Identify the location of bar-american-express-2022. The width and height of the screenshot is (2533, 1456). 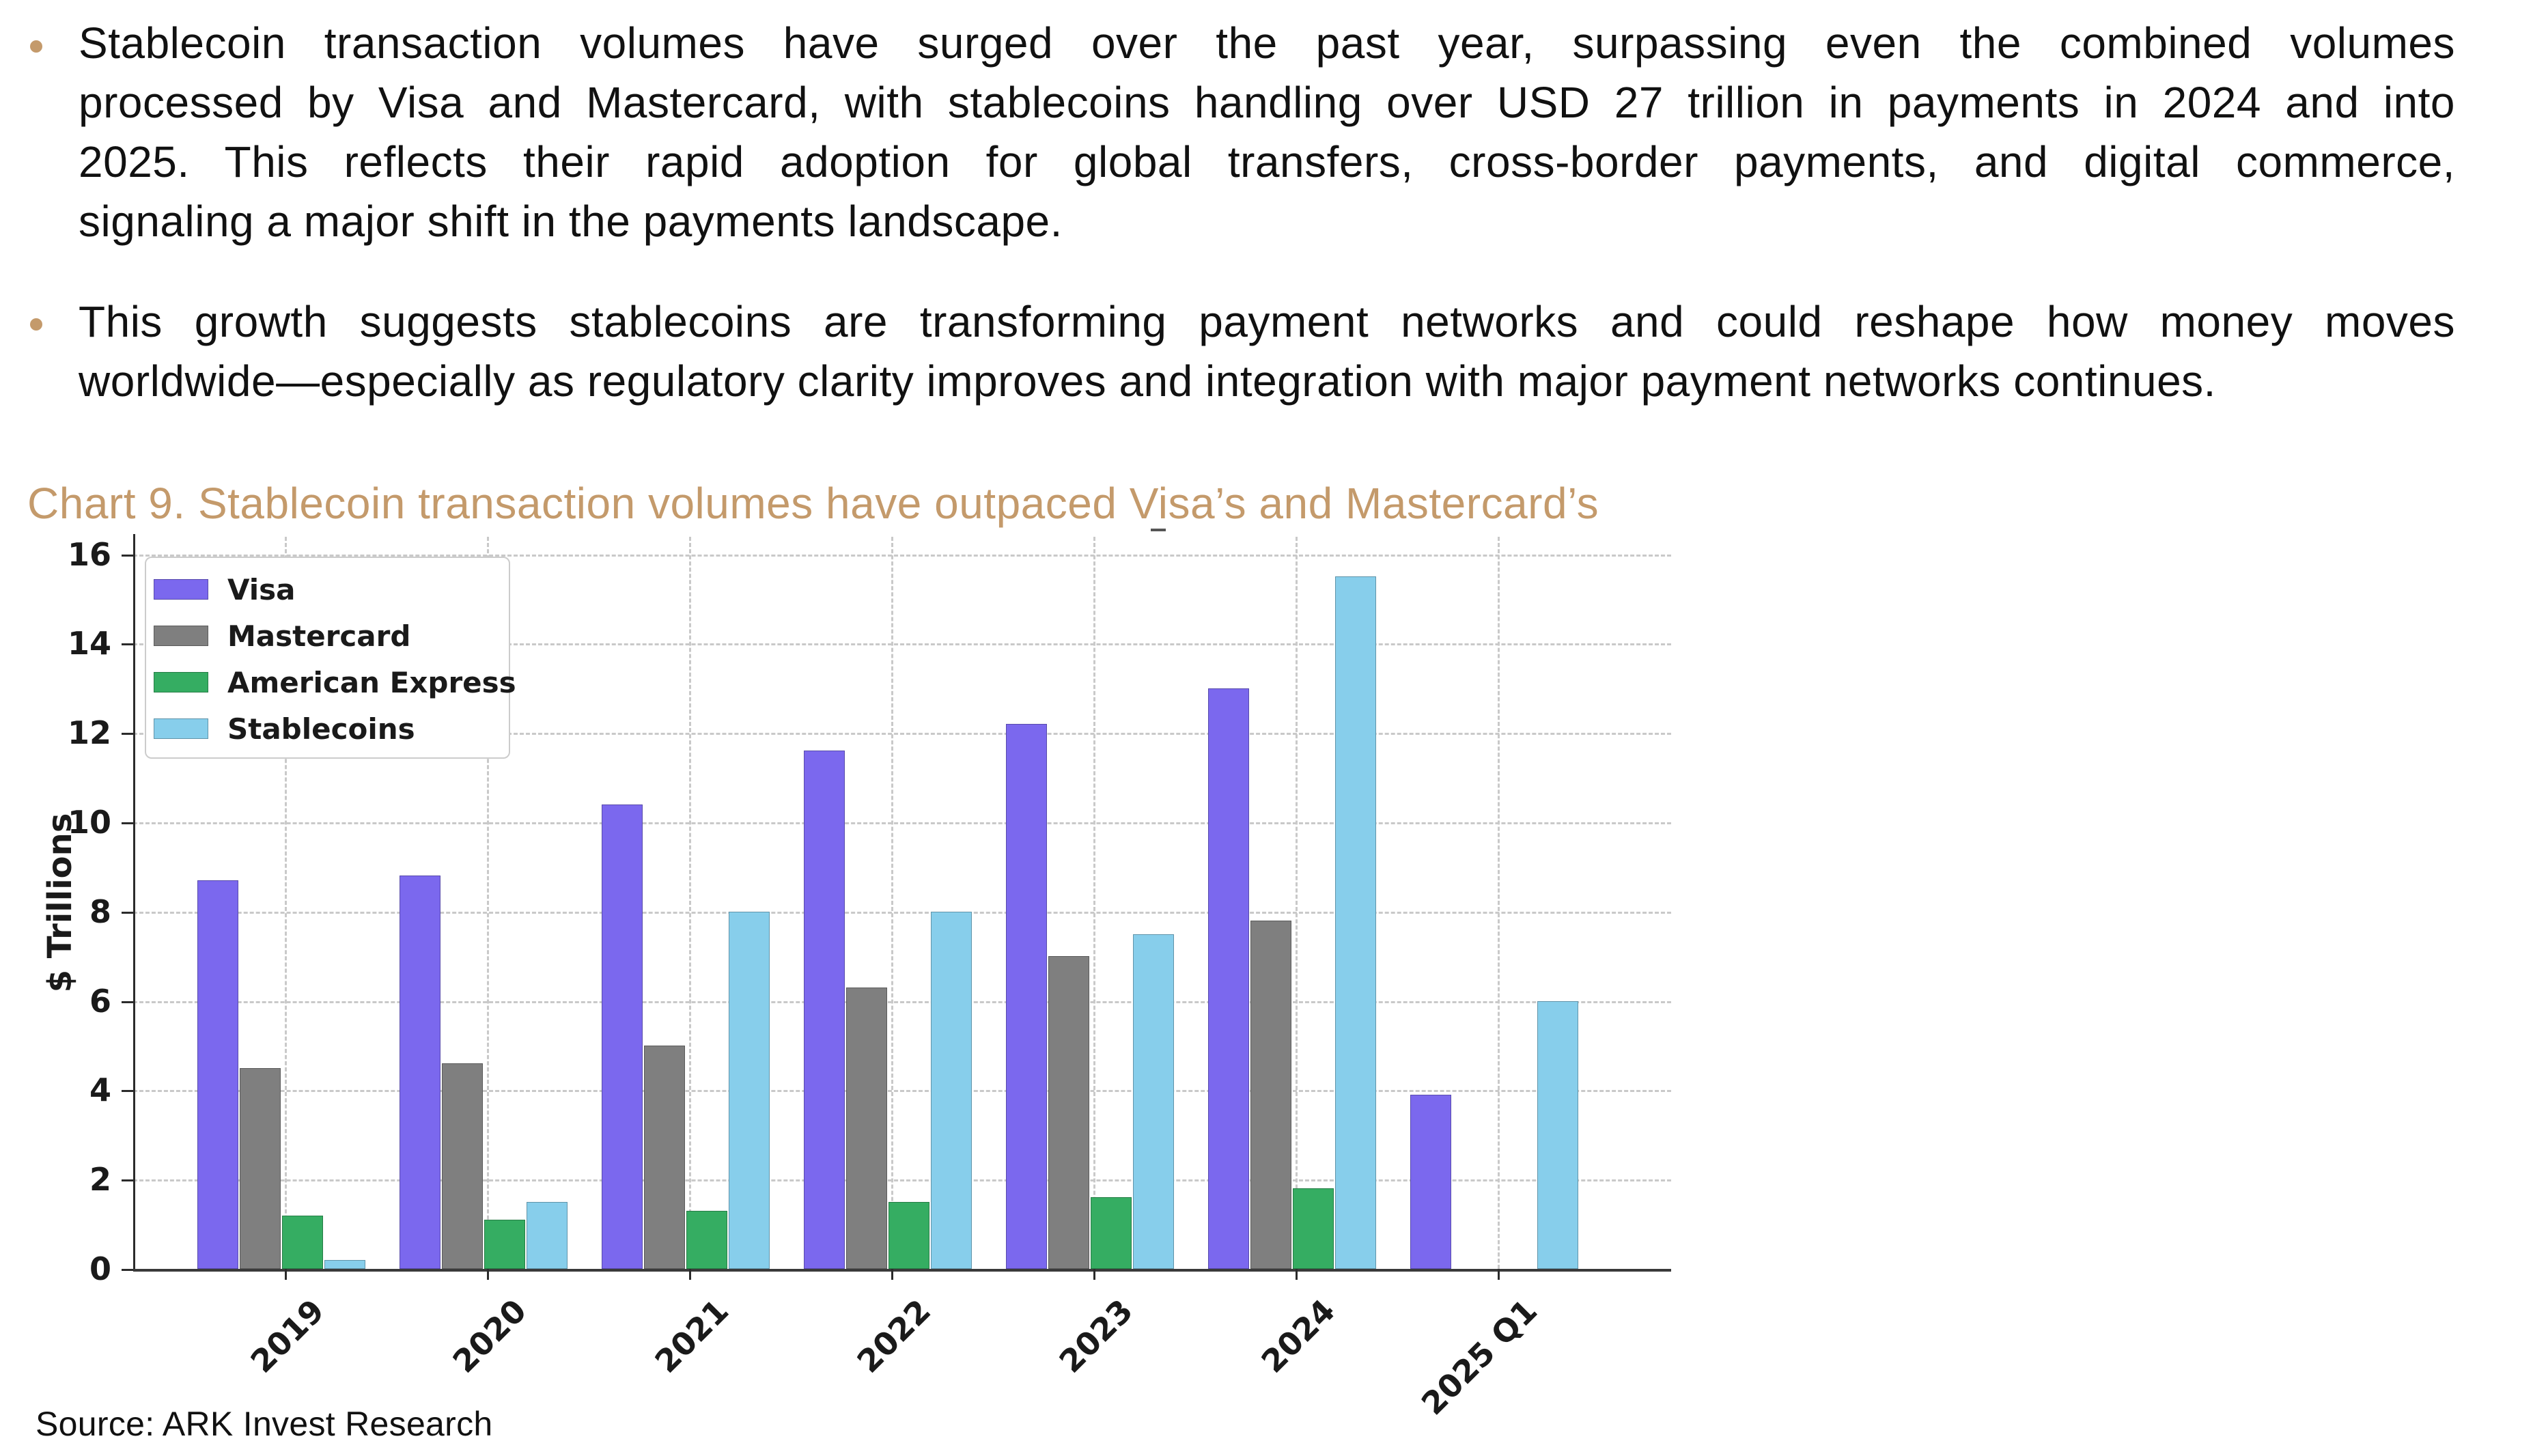
(908, 1235).